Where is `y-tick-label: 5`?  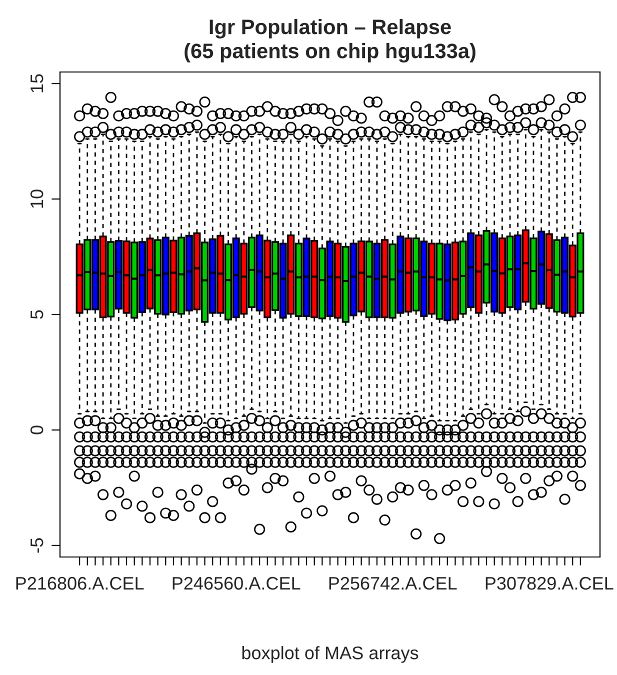
y-tick-label: 5 is located at coordinates (37, 314).